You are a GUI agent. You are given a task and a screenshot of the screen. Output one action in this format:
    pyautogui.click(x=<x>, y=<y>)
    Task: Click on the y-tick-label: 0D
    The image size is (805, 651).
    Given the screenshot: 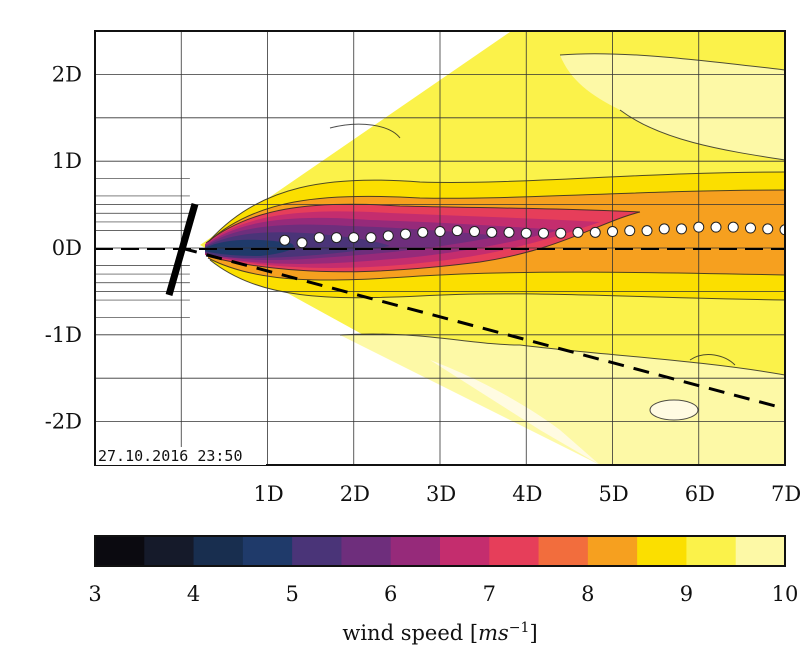 What is the action you would take?
    pyautogui.click(x=67, y=248)
    